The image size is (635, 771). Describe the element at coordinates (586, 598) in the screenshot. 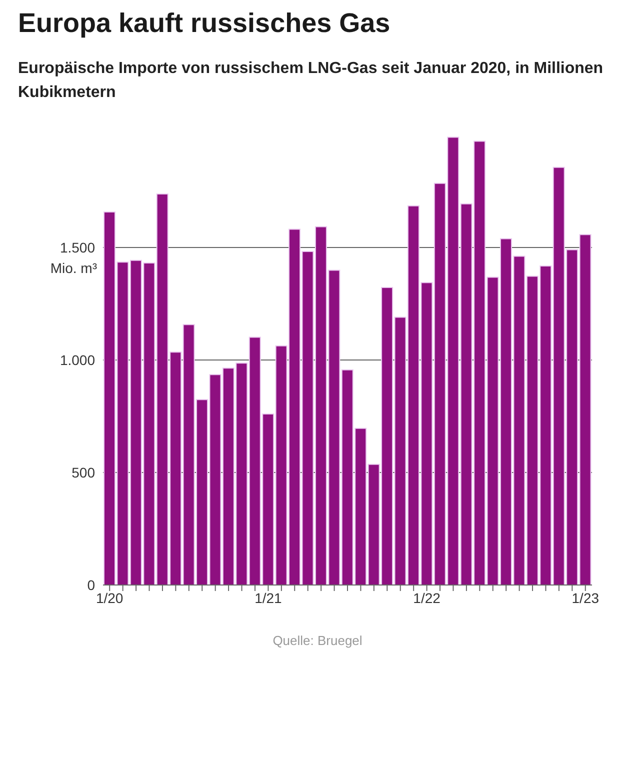

I see `x-tick-label: 1/23` at that location.